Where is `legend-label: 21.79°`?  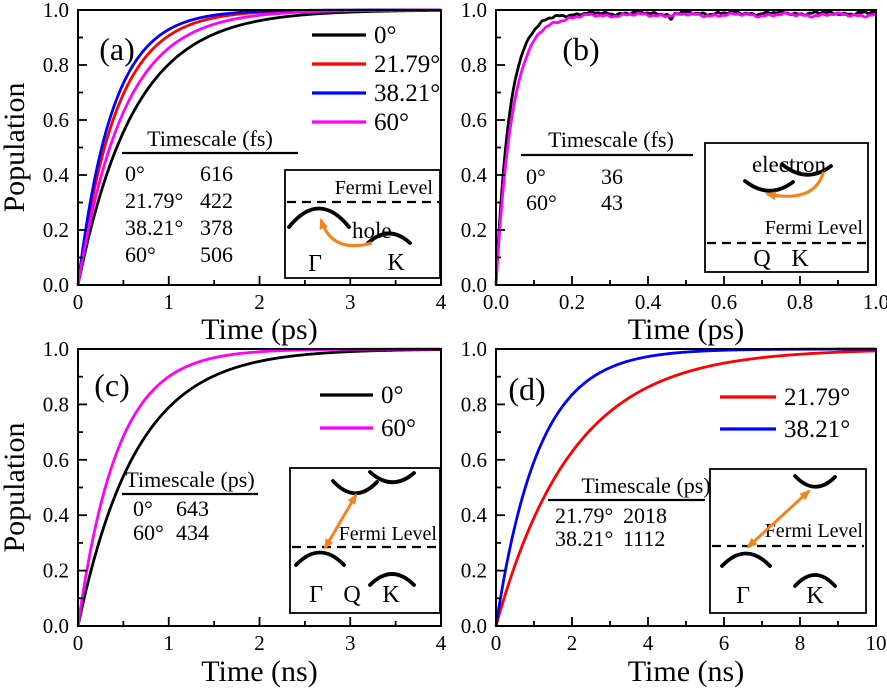
legend-label: 21.79° is located at coordinates (407, 64).